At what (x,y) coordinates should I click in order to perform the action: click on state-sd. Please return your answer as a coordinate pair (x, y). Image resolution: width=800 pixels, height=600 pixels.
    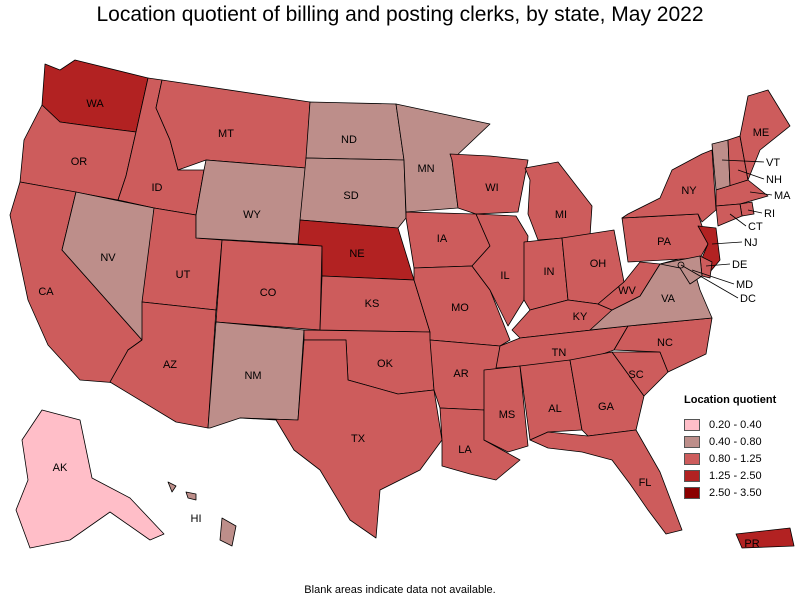
    Looking at the image, I should click on (353, 193).